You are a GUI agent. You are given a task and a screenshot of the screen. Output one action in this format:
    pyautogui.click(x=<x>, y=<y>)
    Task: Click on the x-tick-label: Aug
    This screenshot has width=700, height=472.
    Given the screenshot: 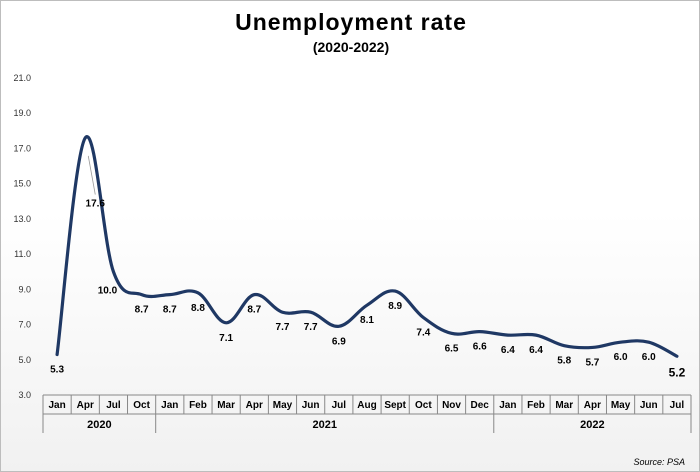 What is the action you would take?
    pyautogui.click(x=366, y=405)
    